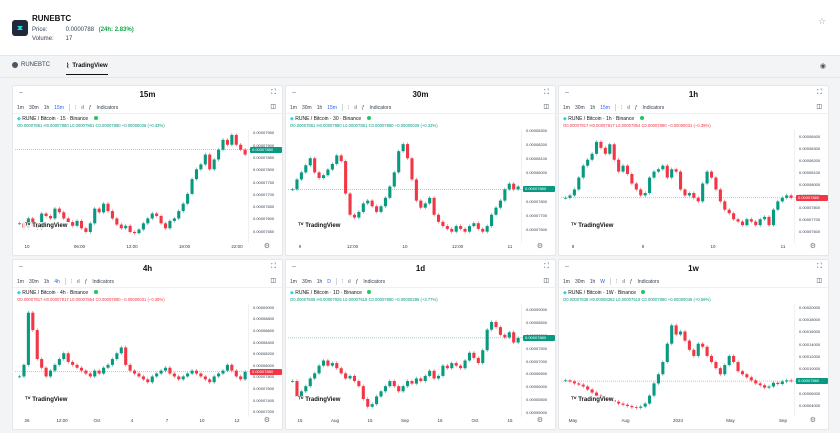 This screenshot has height=433, width=840. Describe the element at coordinates (31, 65) in the screenshot. I see `tab-runebtc: RUNEBTC` at that location.